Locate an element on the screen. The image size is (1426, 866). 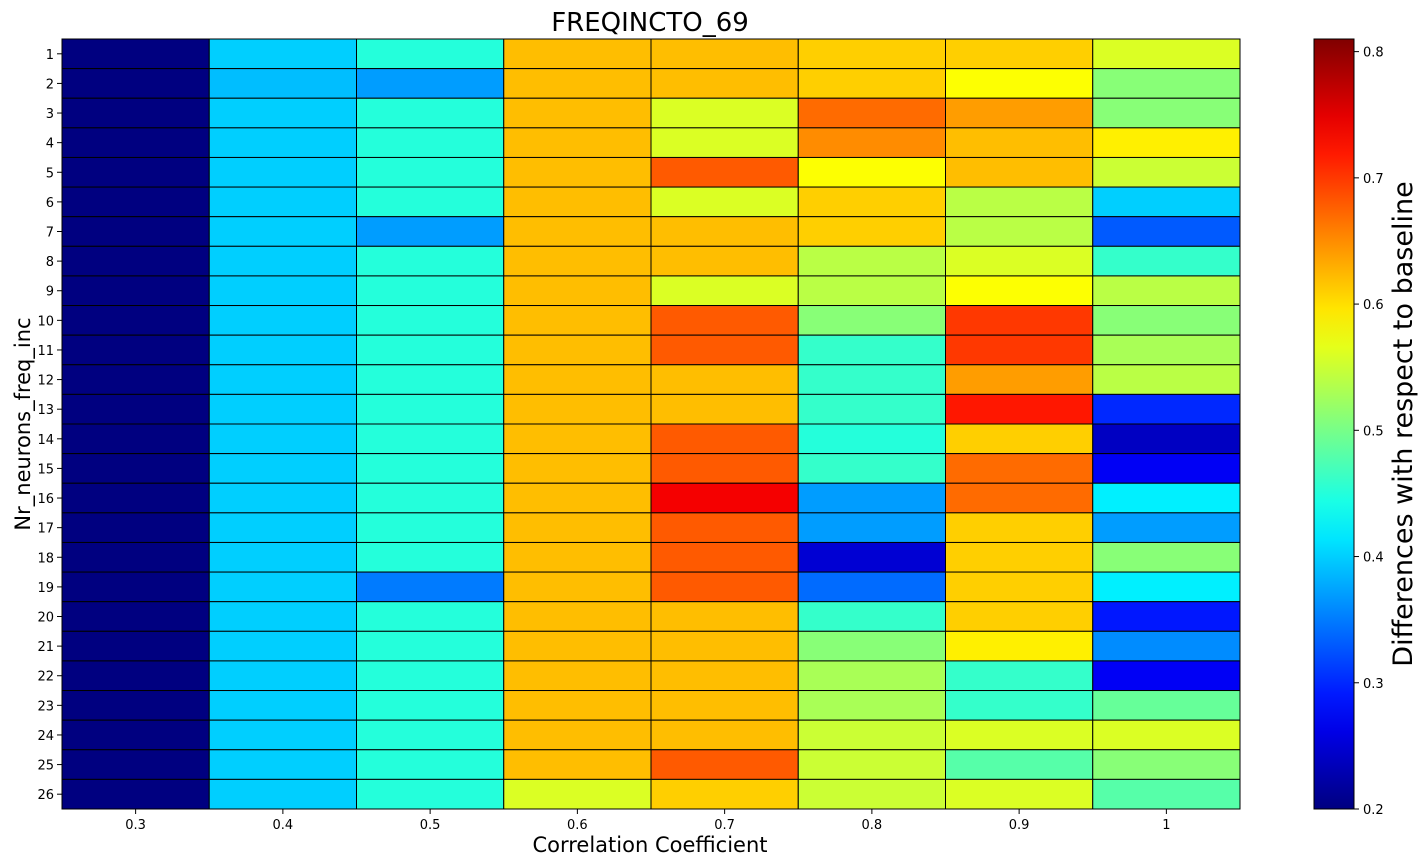
y-tick-label: 21 is located at coordinates (45, 647).